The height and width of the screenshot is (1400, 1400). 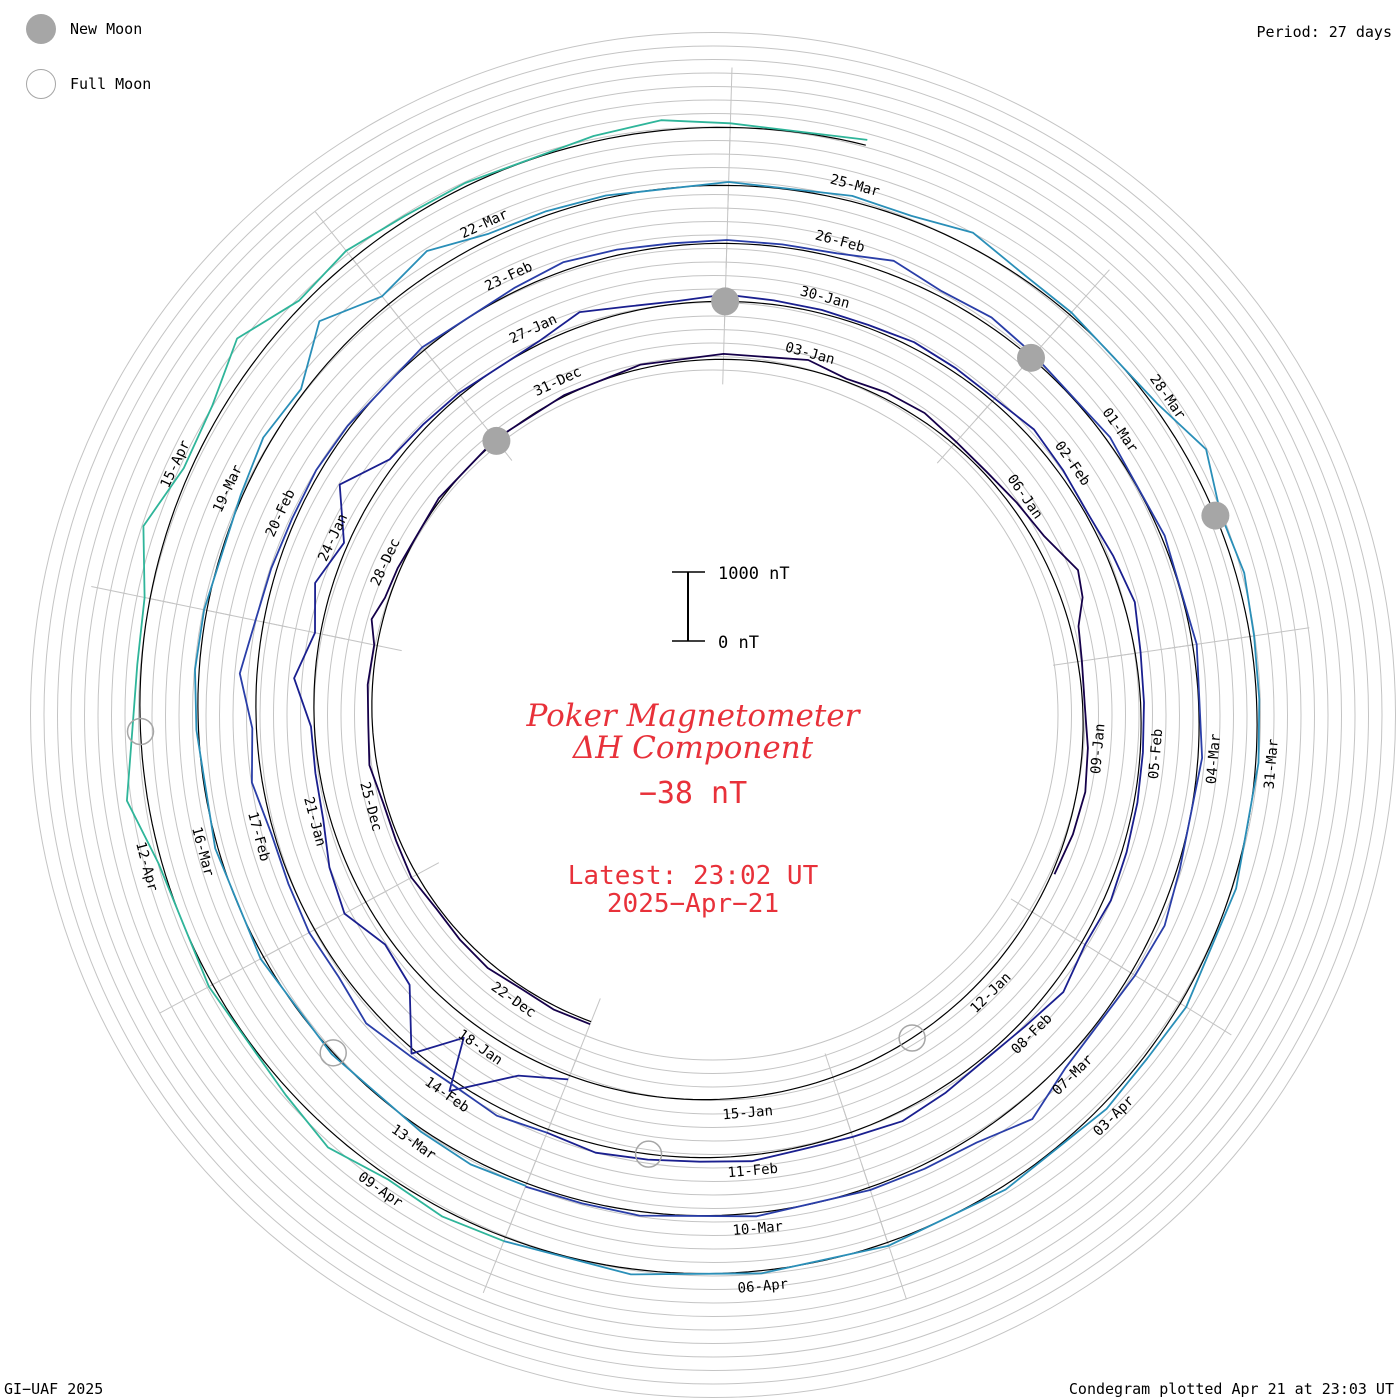 What do you see at coordinates (753, 1171) in the screenshot?
I see `date-label: 11-Feb` at bounding box center [753, 1171].